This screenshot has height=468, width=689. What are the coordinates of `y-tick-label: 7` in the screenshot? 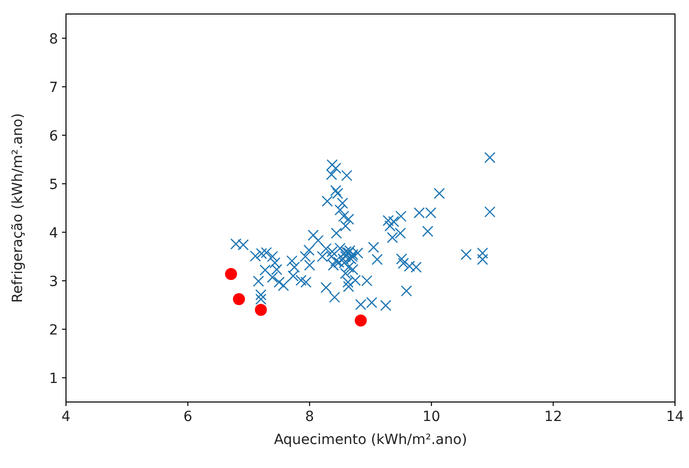 It's located at (53, 88).